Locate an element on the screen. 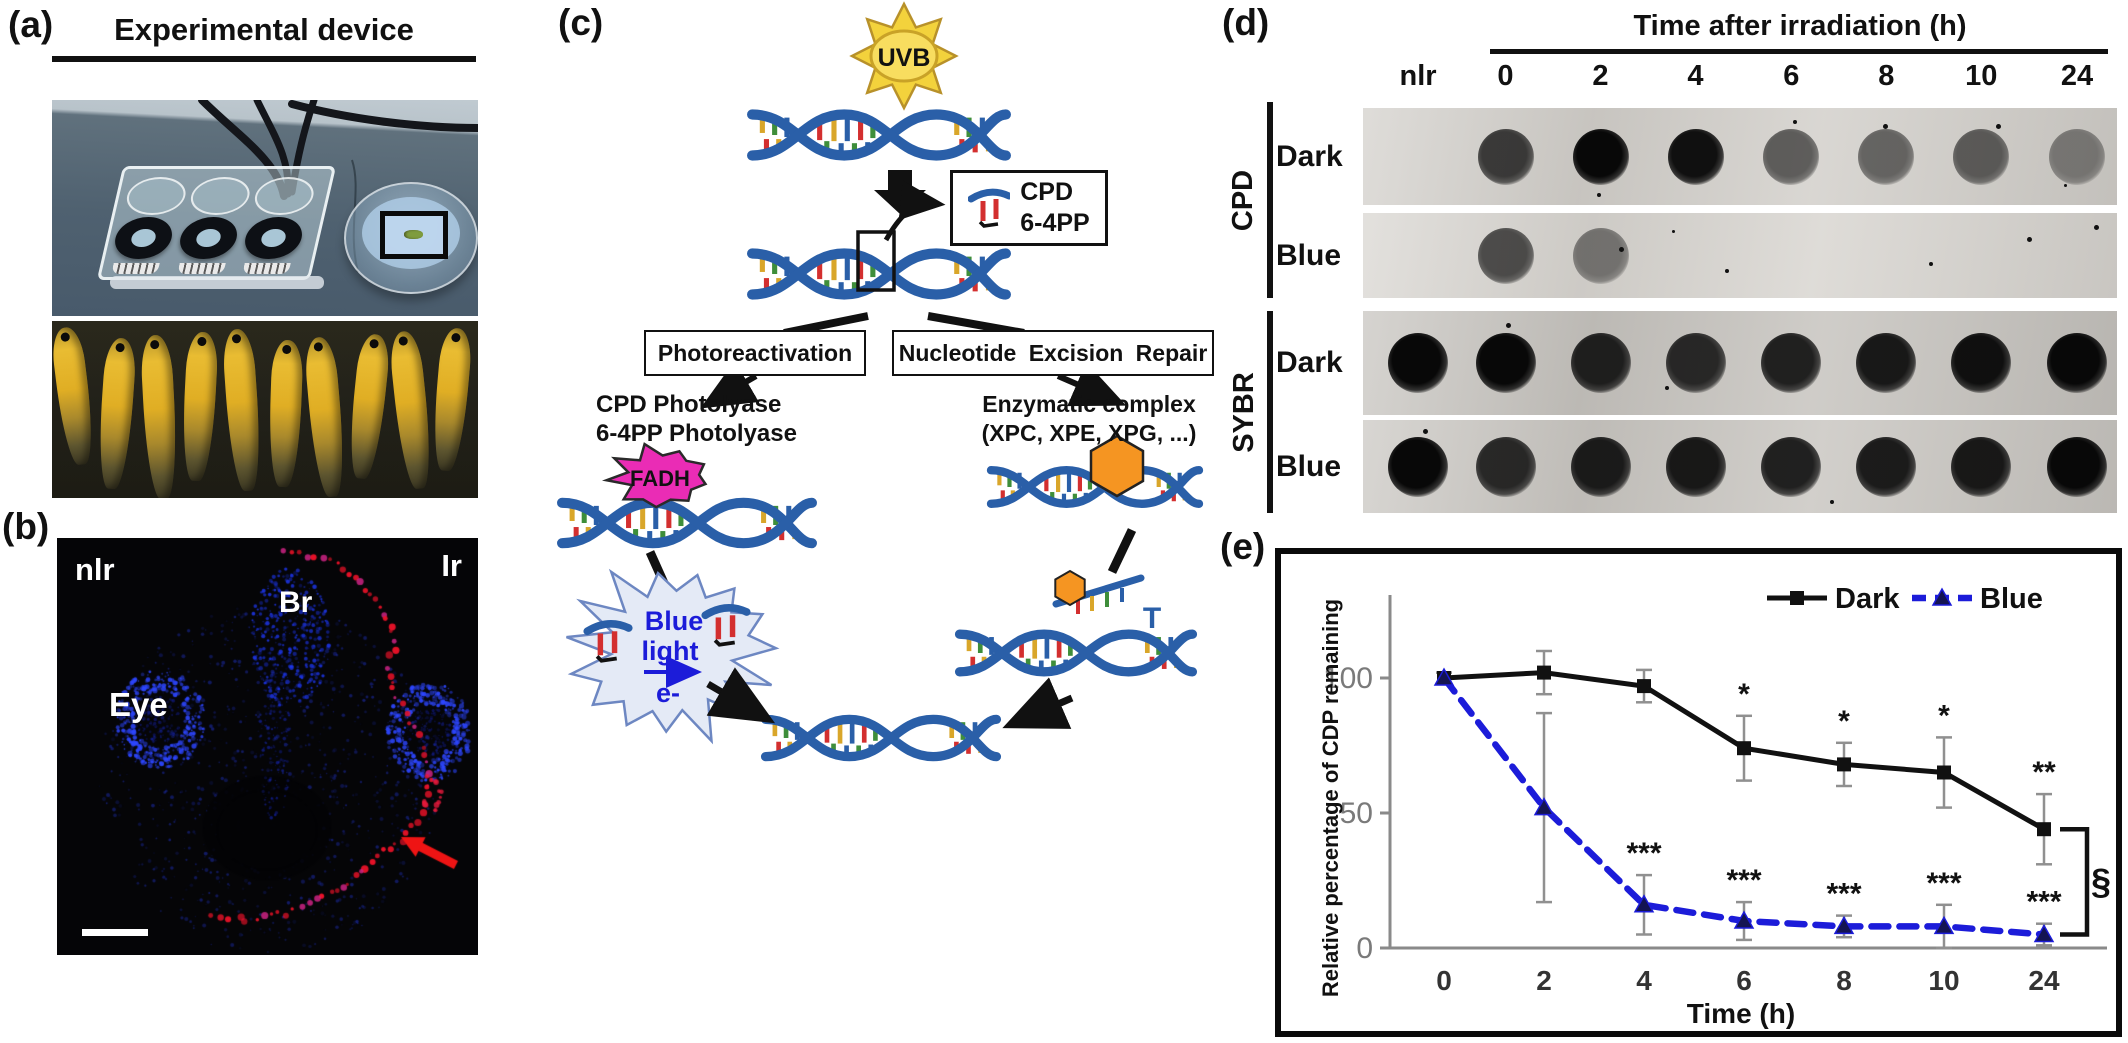 Image resolution: width=2128 pixels, height=1043 pixels. panel-e-label: (e) is located at coordinates (1243, 546).